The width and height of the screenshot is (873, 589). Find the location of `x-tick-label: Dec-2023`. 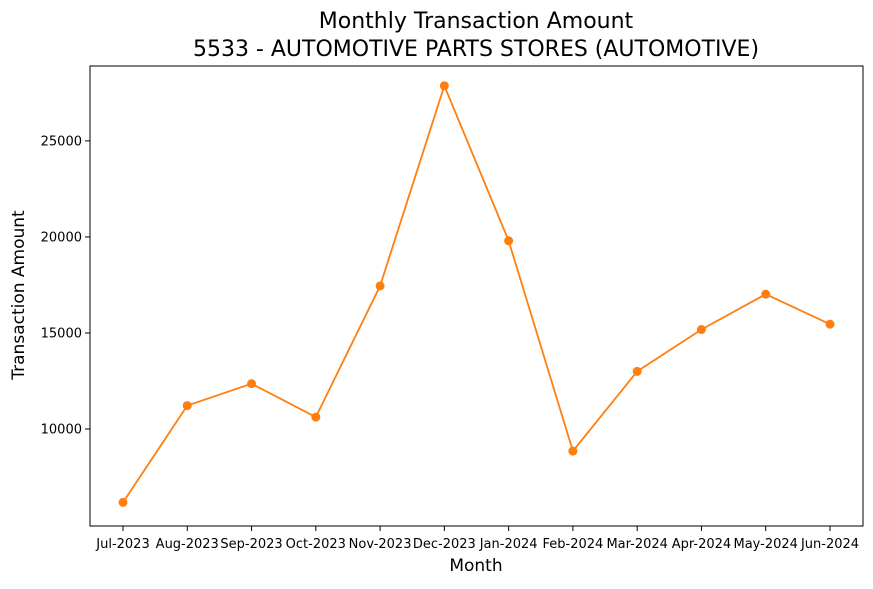

x-tick-label: Dec-2023 is located at coordinates (444, 544).